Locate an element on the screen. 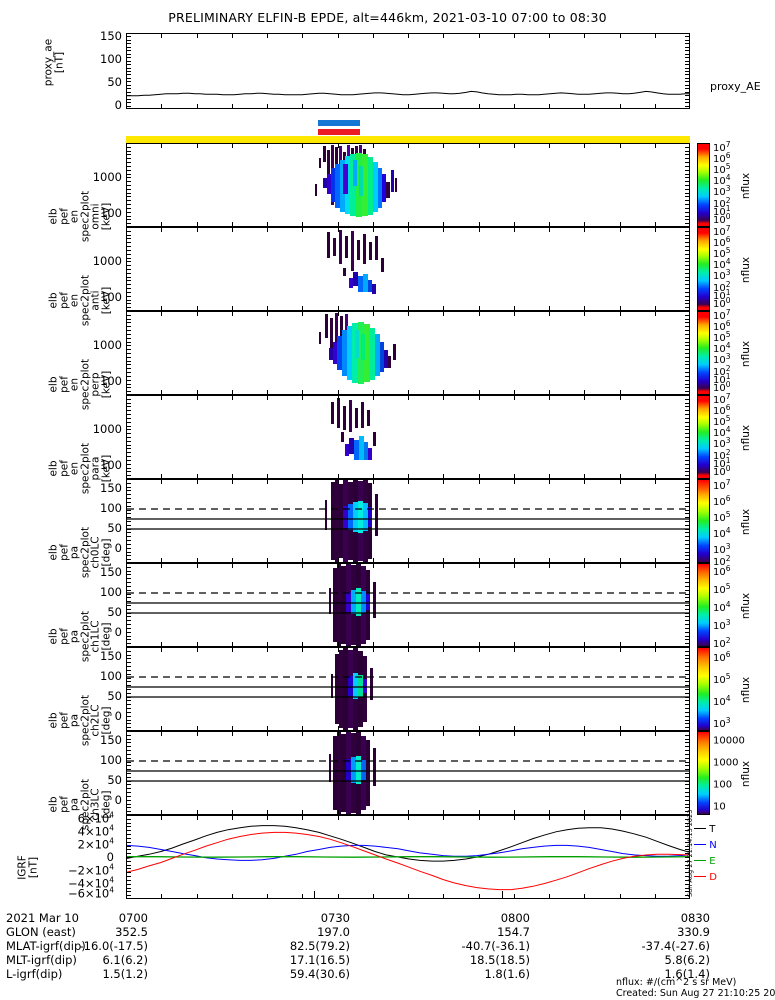 The width and height of the screenshot is (775, 1000). panel-pa-ch0lc-yticks: 150 100 50 0 is located at coordinates (100, 521).